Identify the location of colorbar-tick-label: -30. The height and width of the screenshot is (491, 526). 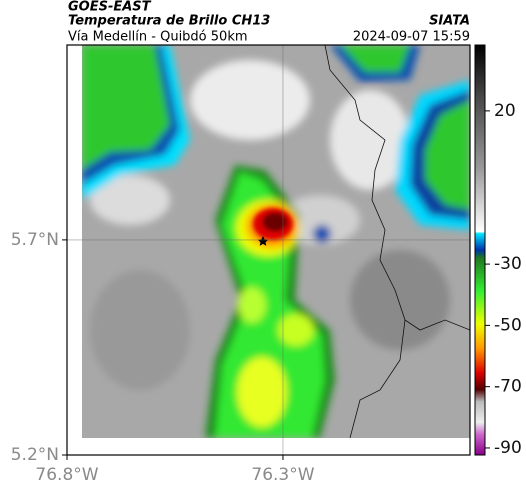
(508, 264).